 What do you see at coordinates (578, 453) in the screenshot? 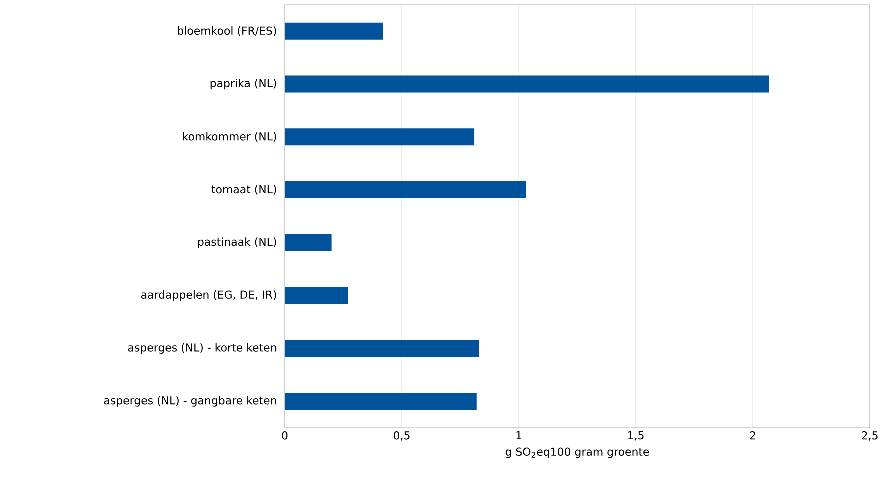
I see `x-axis-title: g SO$_{2}$eq100 gram groente` at bounding box center [578, 453].